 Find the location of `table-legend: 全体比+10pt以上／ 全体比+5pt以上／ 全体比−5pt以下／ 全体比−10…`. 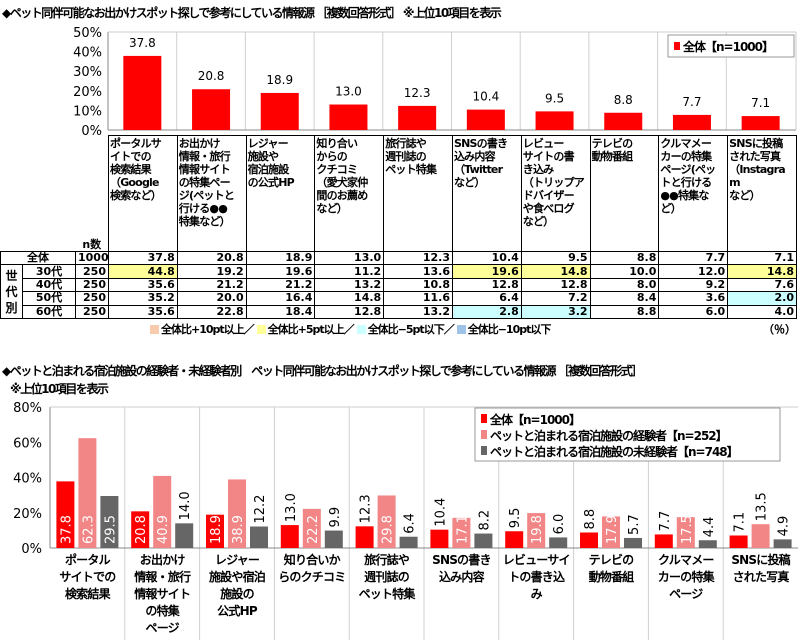

table-legend: 全体比+10pt以上／ 全体比+5pt以上／ 全体比−5pt以下／ 全体比−10… is located at coordinates (350, 329).